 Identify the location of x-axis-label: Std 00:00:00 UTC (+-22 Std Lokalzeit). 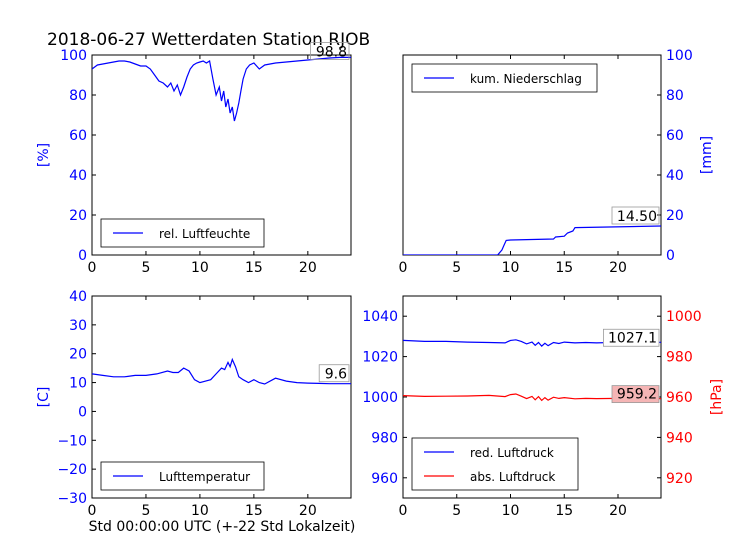
(222, 527).